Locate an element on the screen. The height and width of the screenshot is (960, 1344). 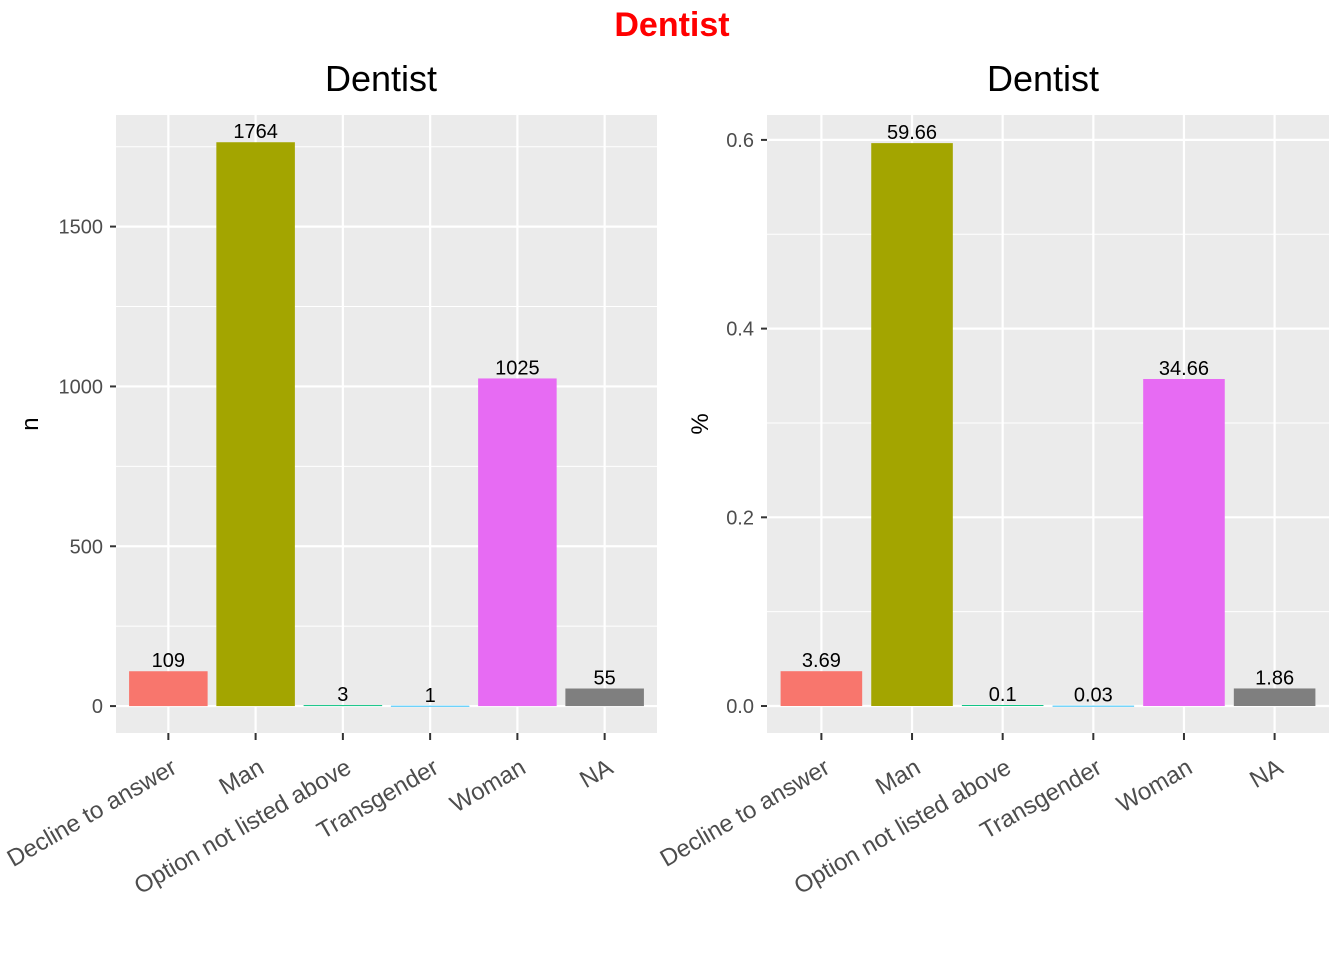
y-tick-label: 0.0 is located at coordinates (740, 707).